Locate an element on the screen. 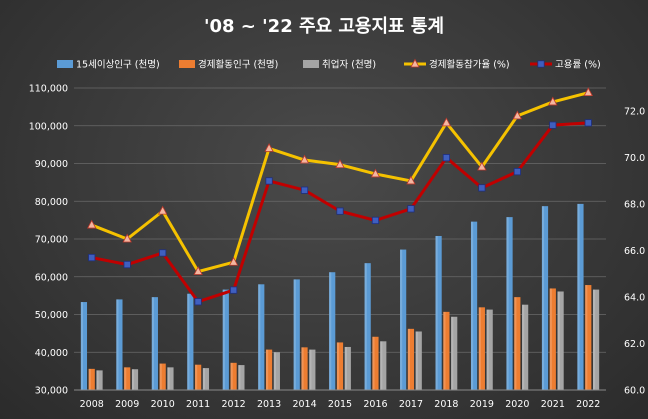 The image size is (648, 419). x-tick-label: 2014 is located at coordinates (304, 404).